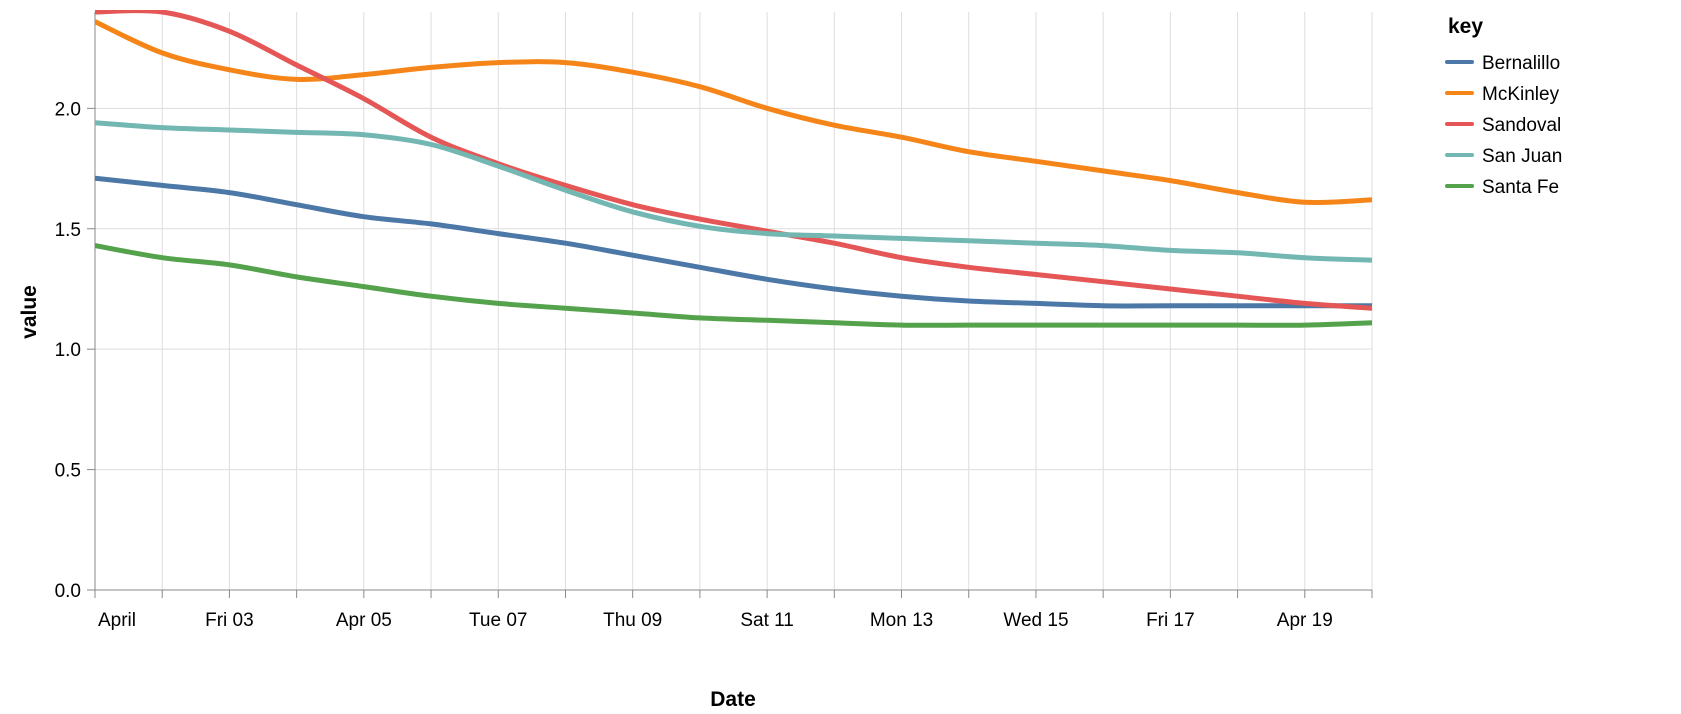  What do you see at coordinates (733, 242) in the screenshot?
I see `series-line-bernalillo` at bounding box center [733, 242].